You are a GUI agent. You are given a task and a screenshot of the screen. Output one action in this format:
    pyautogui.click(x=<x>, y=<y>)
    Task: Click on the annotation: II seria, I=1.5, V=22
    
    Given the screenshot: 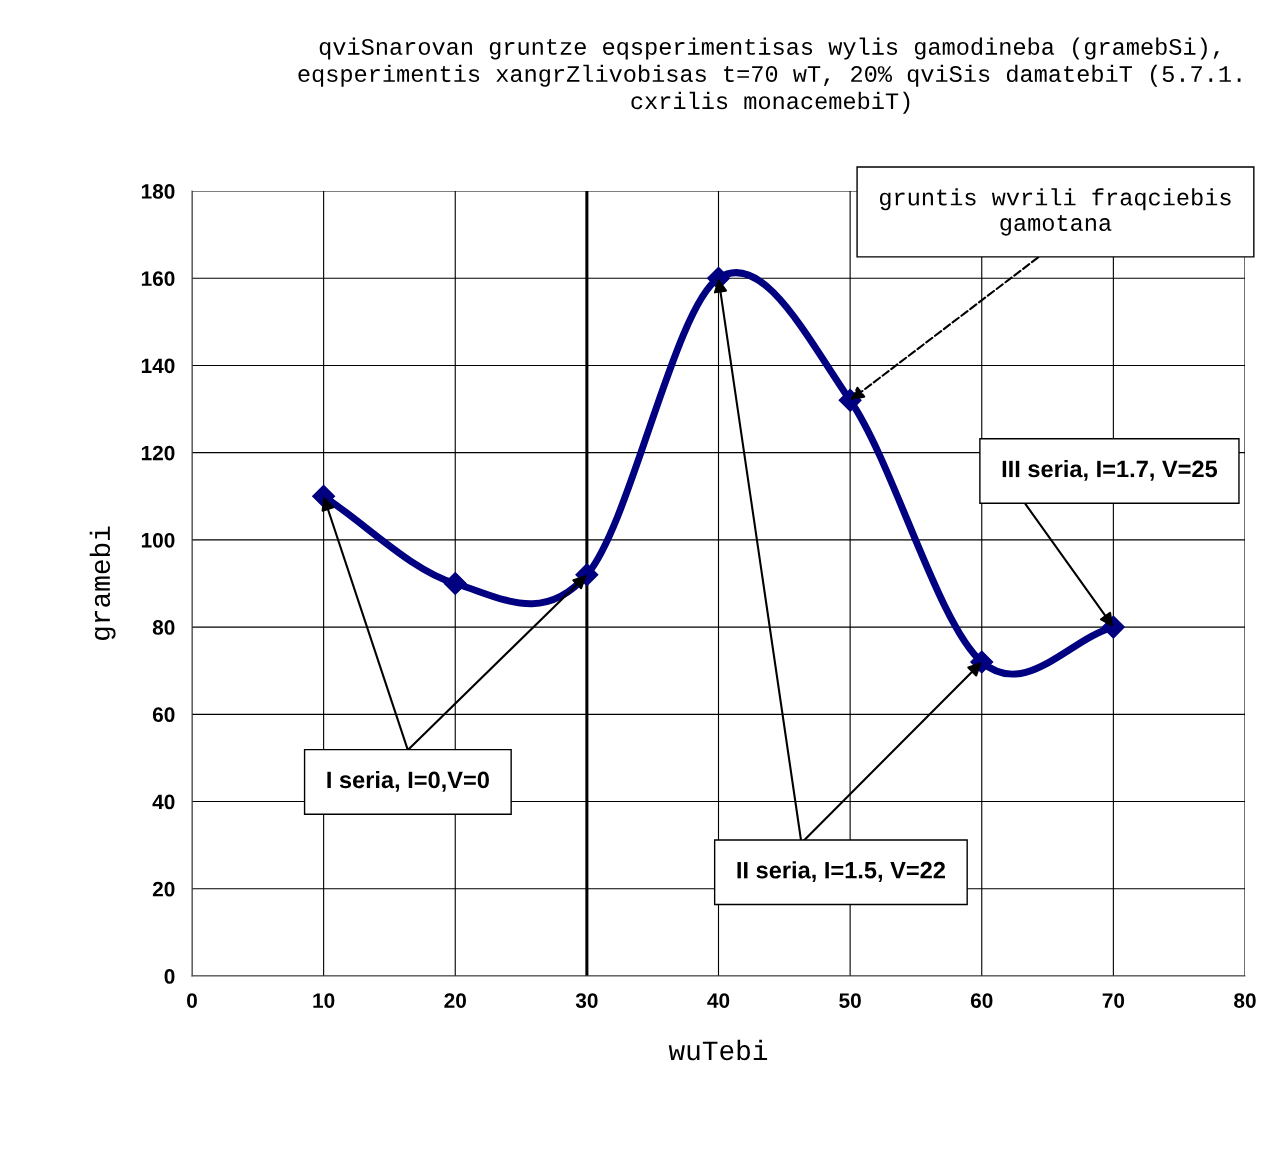 What is the action you would take?
    pyautogui.click(x=841, y=871)
    